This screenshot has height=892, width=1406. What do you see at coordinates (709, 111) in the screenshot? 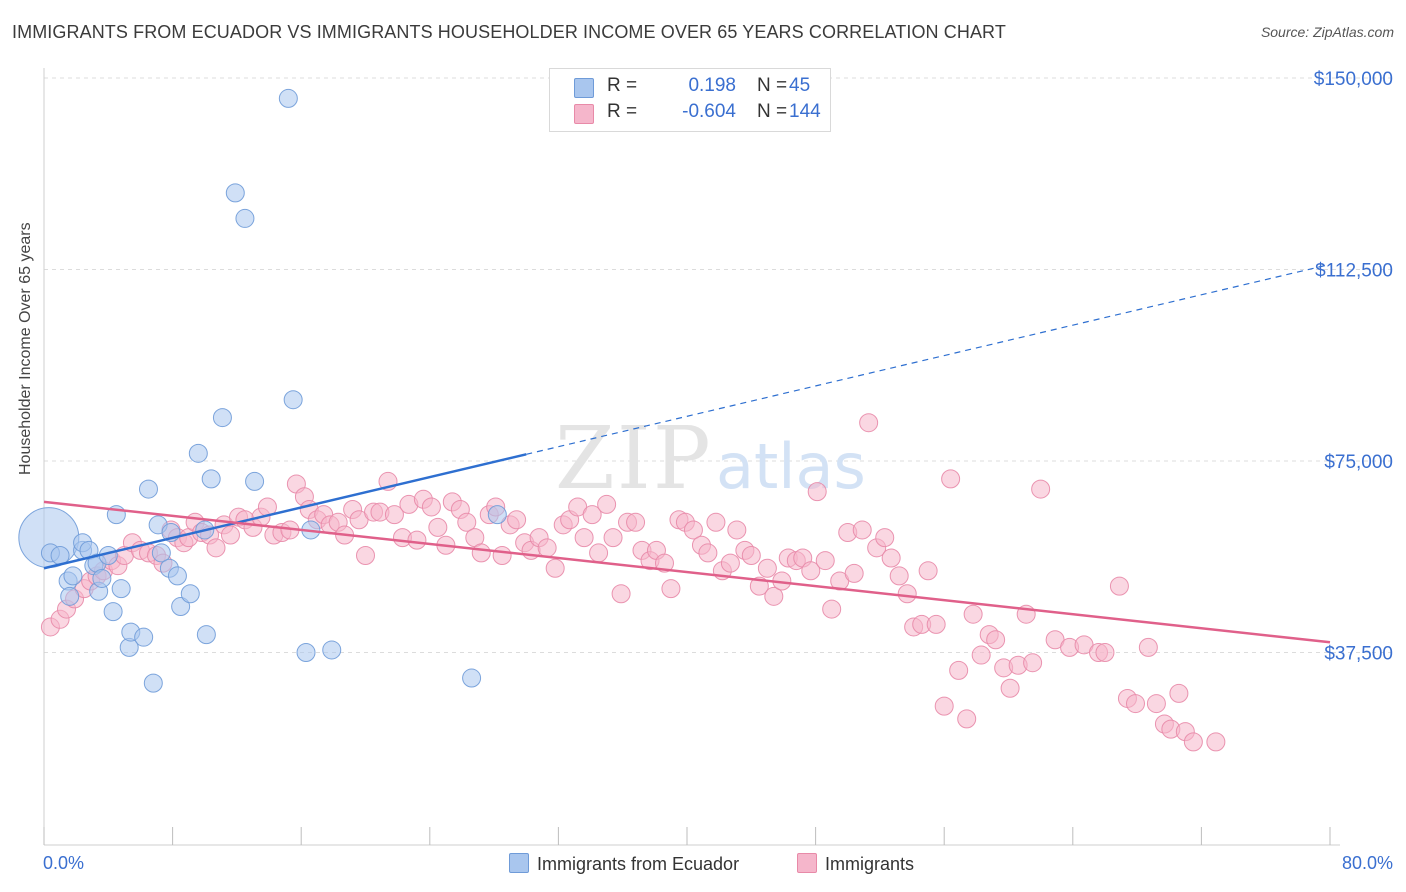
I see `legend-r-value: -0.604` at bounding box center [709, 111].